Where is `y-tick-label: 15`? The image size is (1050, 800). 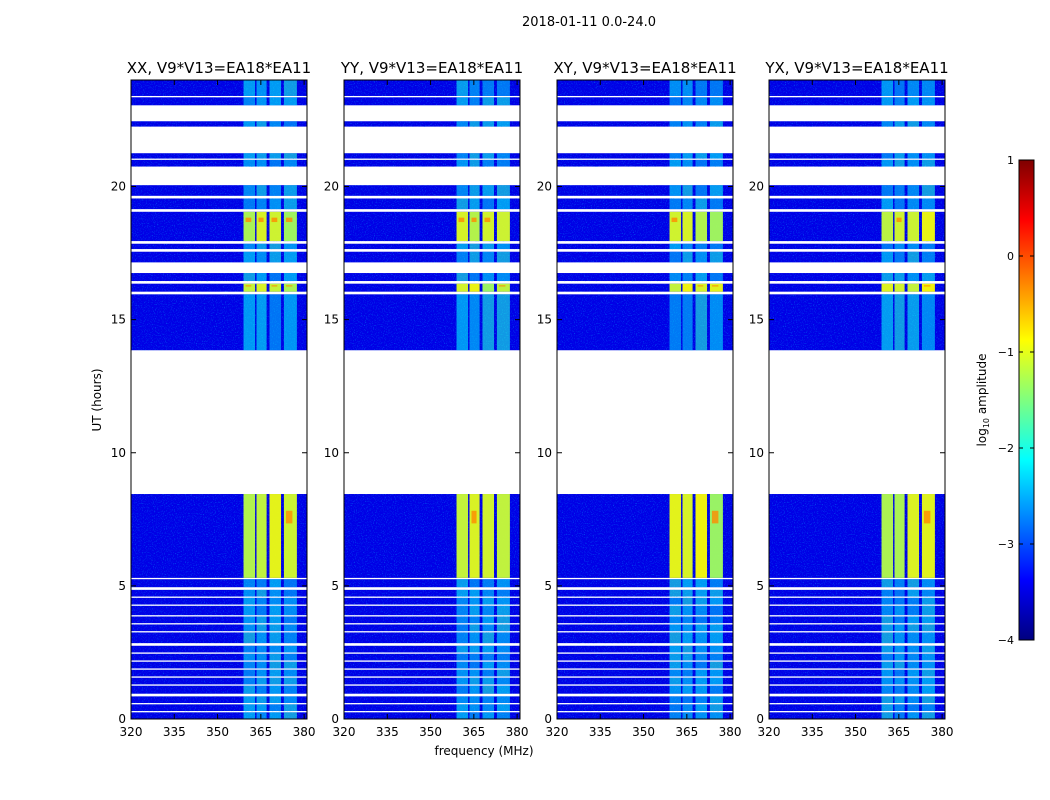 y-tick-label: 15 is located at coordinates (118, 320).